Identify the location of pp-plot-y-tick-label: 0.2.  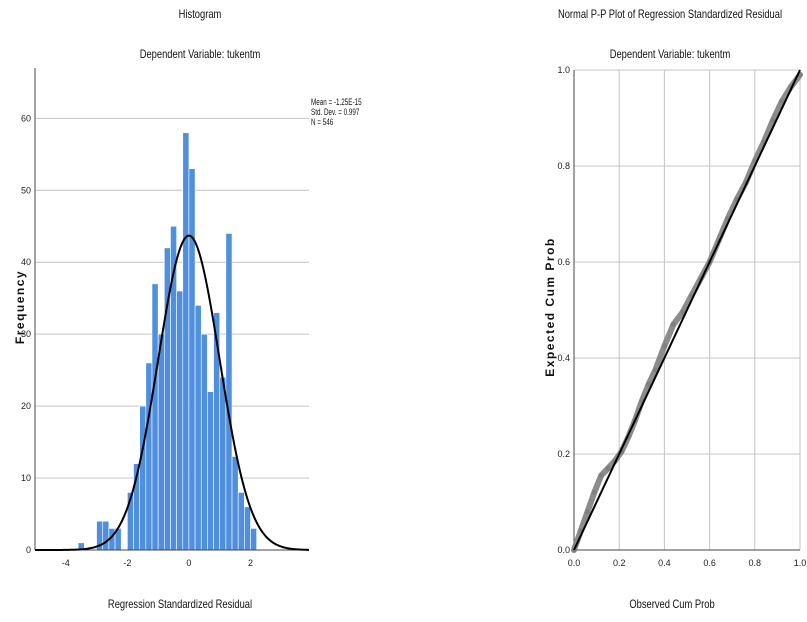
(563, 454).